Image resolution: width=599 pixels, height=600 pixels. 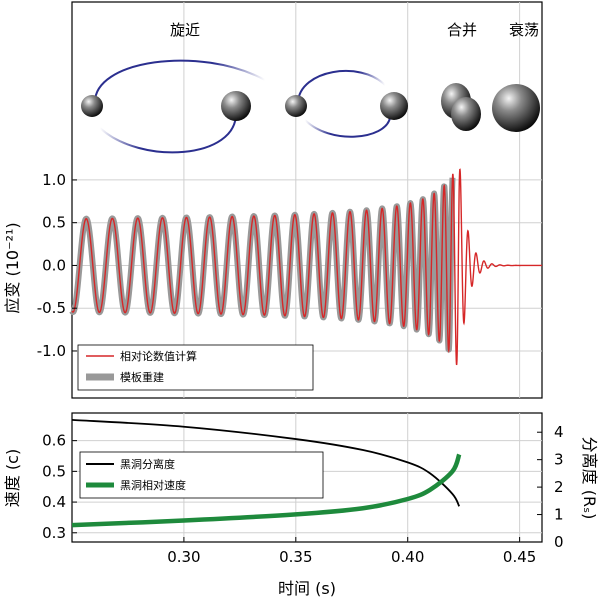 What do you see at coordinates (524, 30) in the screenshot?
I see `phase-label-ringdown: 衰荡` at bounding box center [524, 30].